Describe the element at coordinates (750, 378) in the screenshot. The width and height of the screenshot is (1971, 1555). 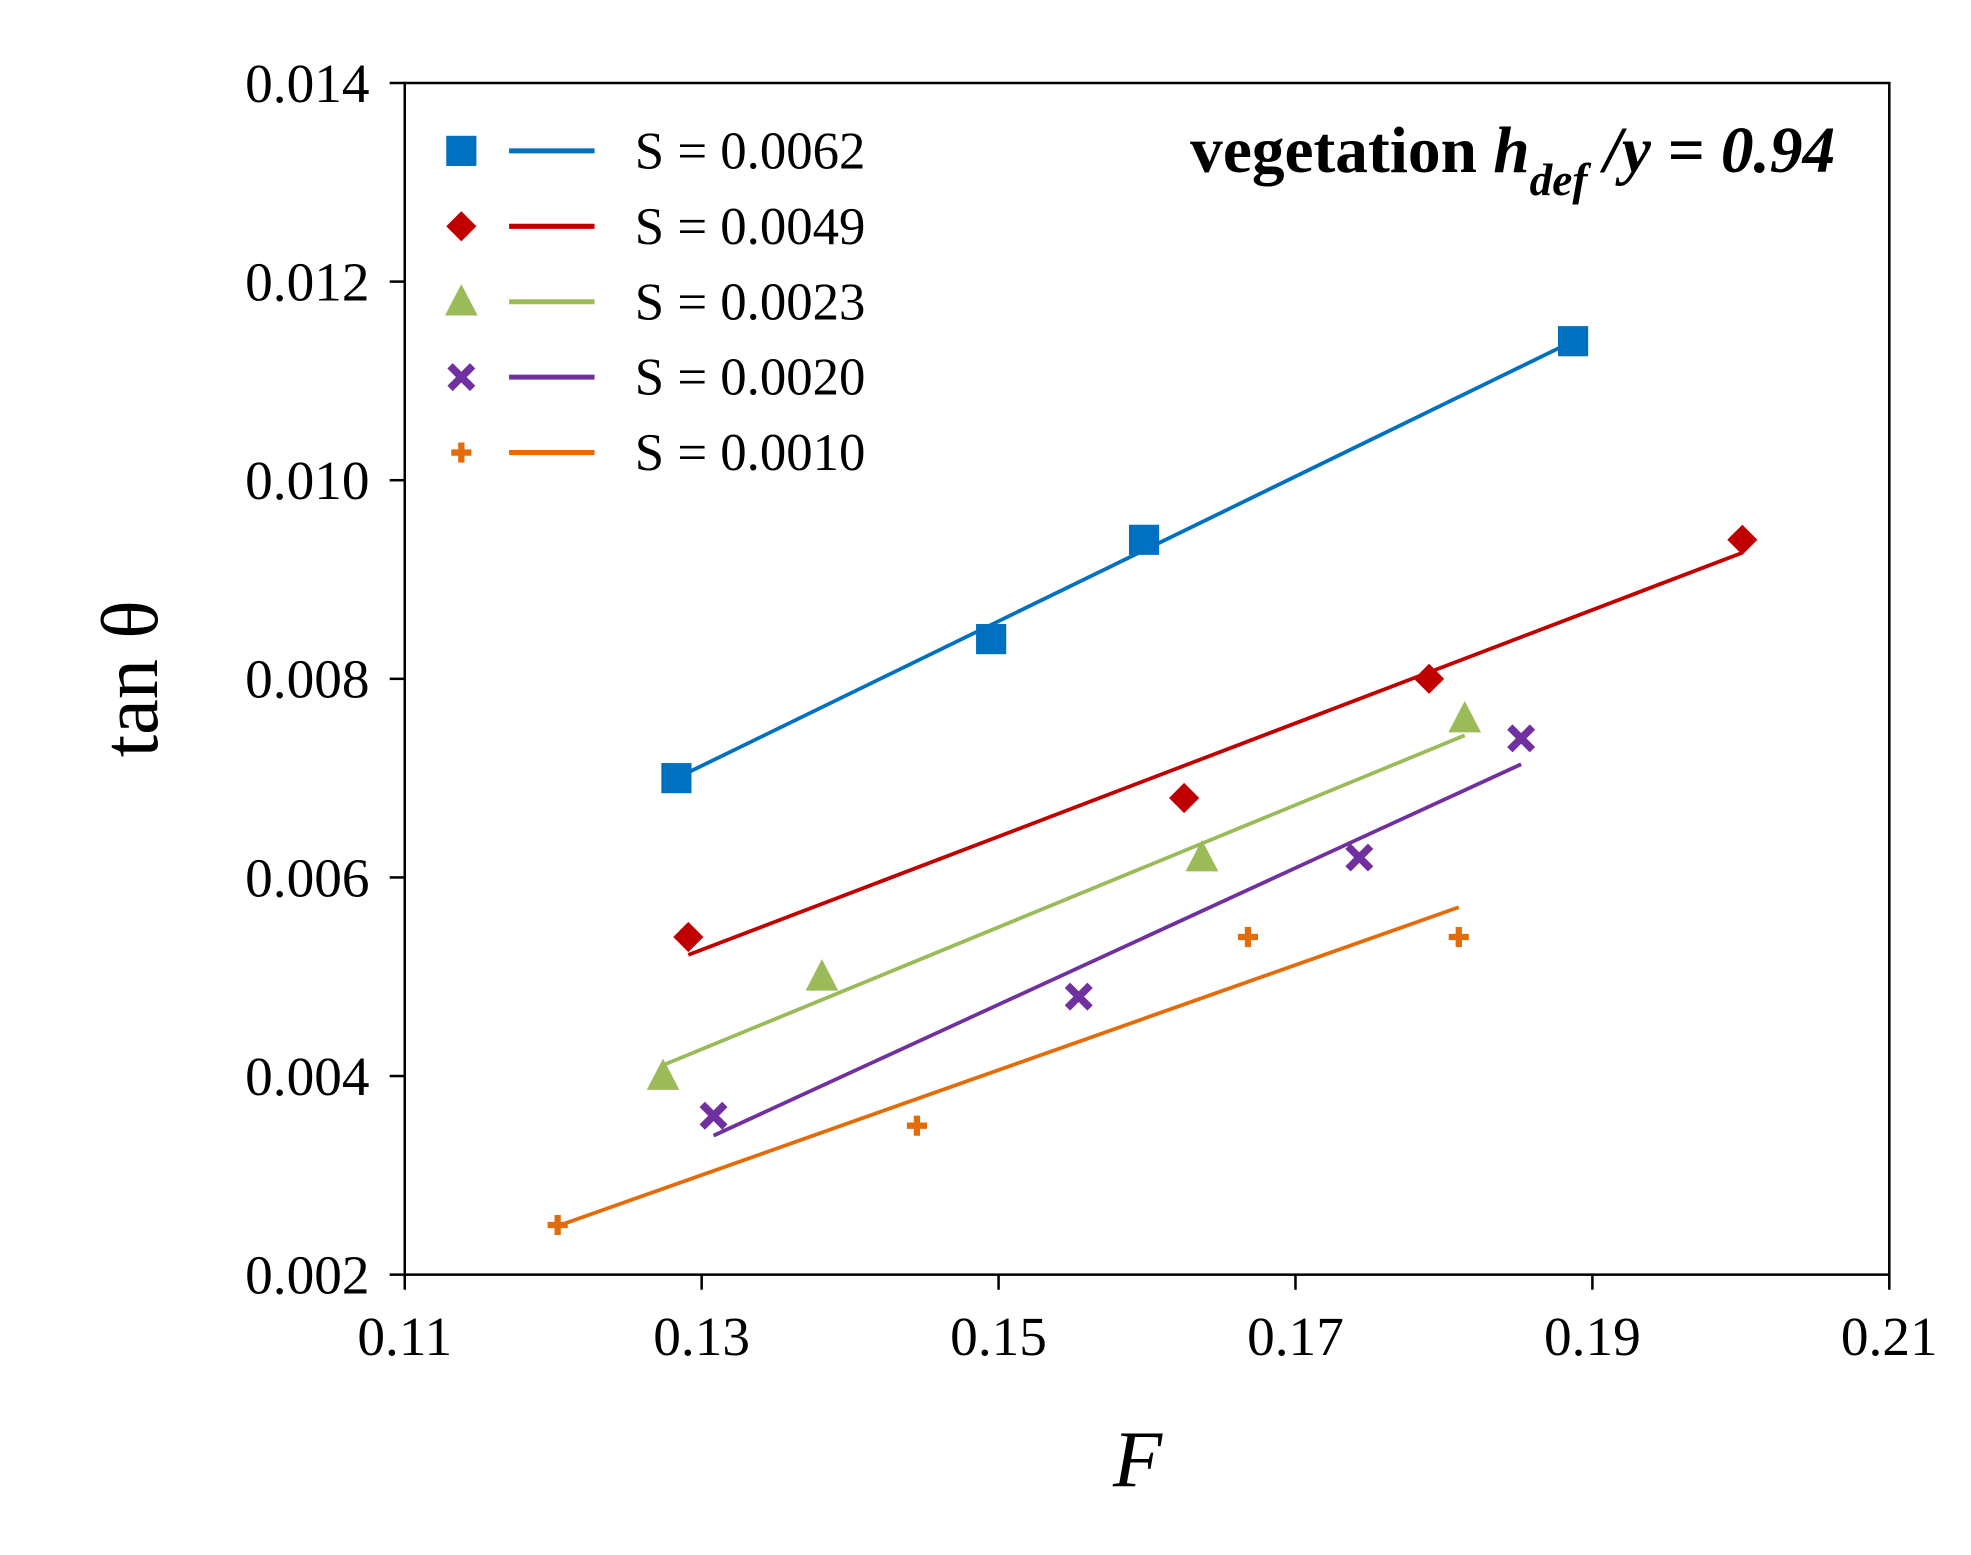
I see `legend-label-s00020: S = 0.0020` at that location.